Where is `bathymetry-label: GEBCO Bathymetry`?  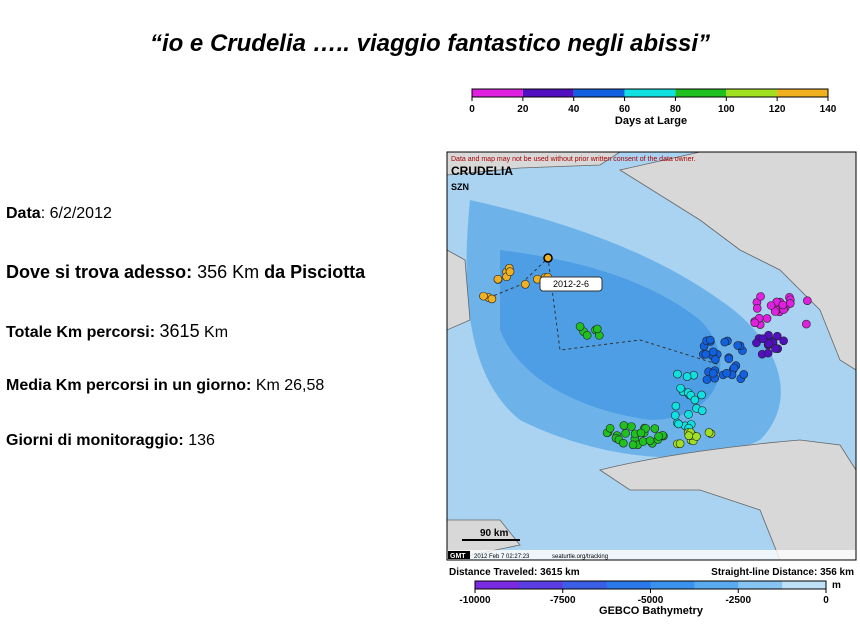
bathymetry-label: GEBCO Bathymetry is located at coordinates (651, 611).